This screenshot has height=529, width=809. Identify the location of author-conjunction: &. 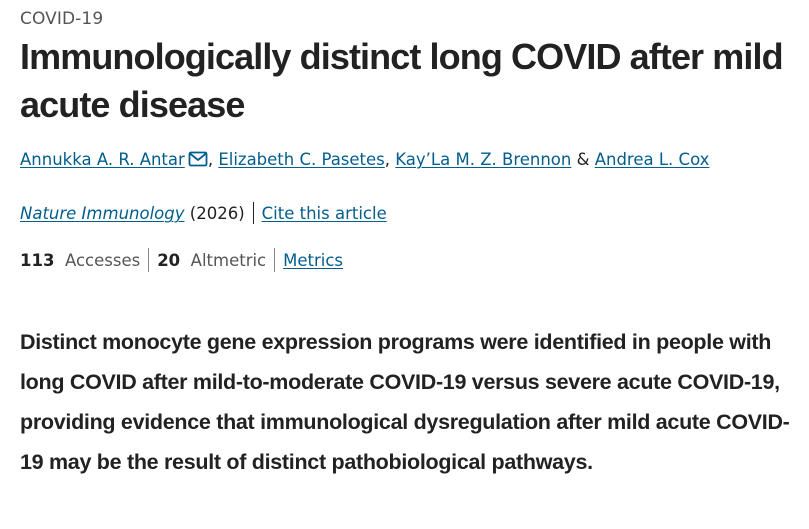
(583, 159).